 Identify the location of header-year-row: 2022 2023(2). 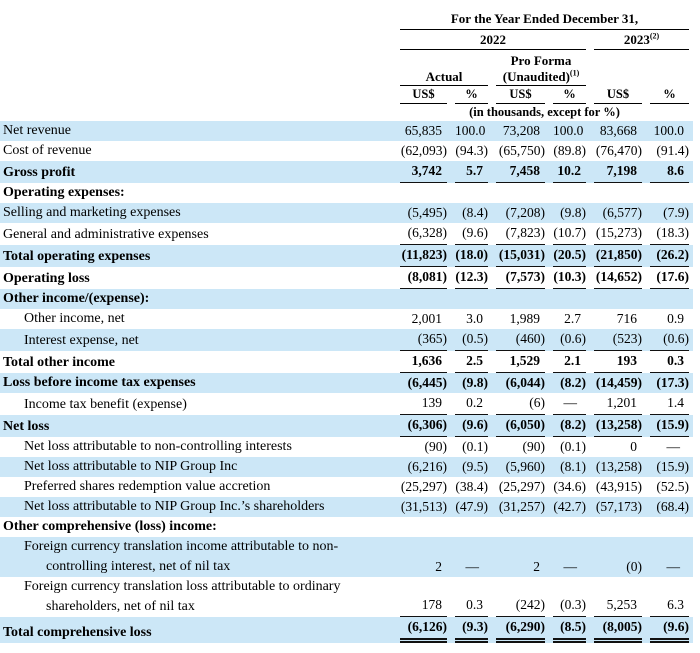
(346, 40).